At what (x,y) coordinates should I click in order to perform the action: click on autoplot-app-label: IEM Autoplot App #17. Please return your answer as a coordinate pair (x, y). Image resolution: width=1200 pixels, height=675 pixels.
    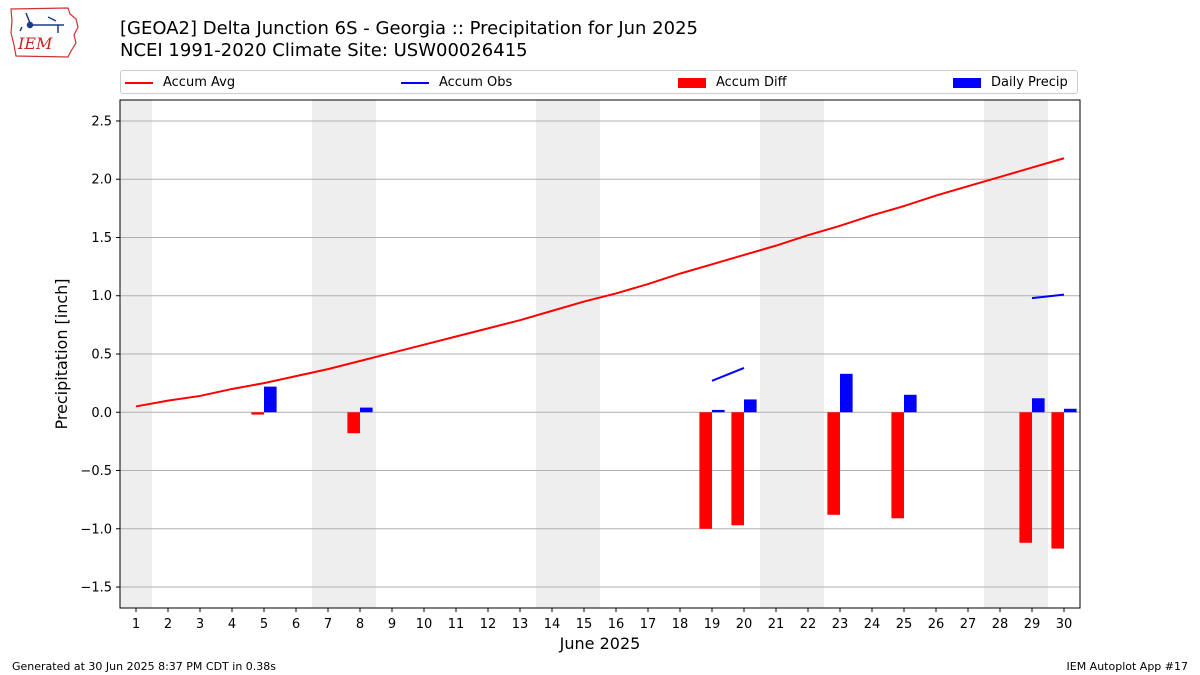
    Looking at the image, I should click on (1127, 666).